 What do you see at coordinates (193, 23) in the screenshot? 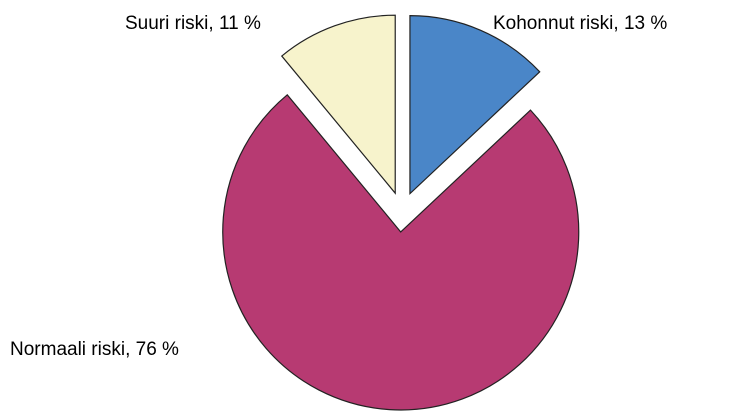
I see `slice-label: Suuri riski, 11 %` at bounding box center [193, 23].